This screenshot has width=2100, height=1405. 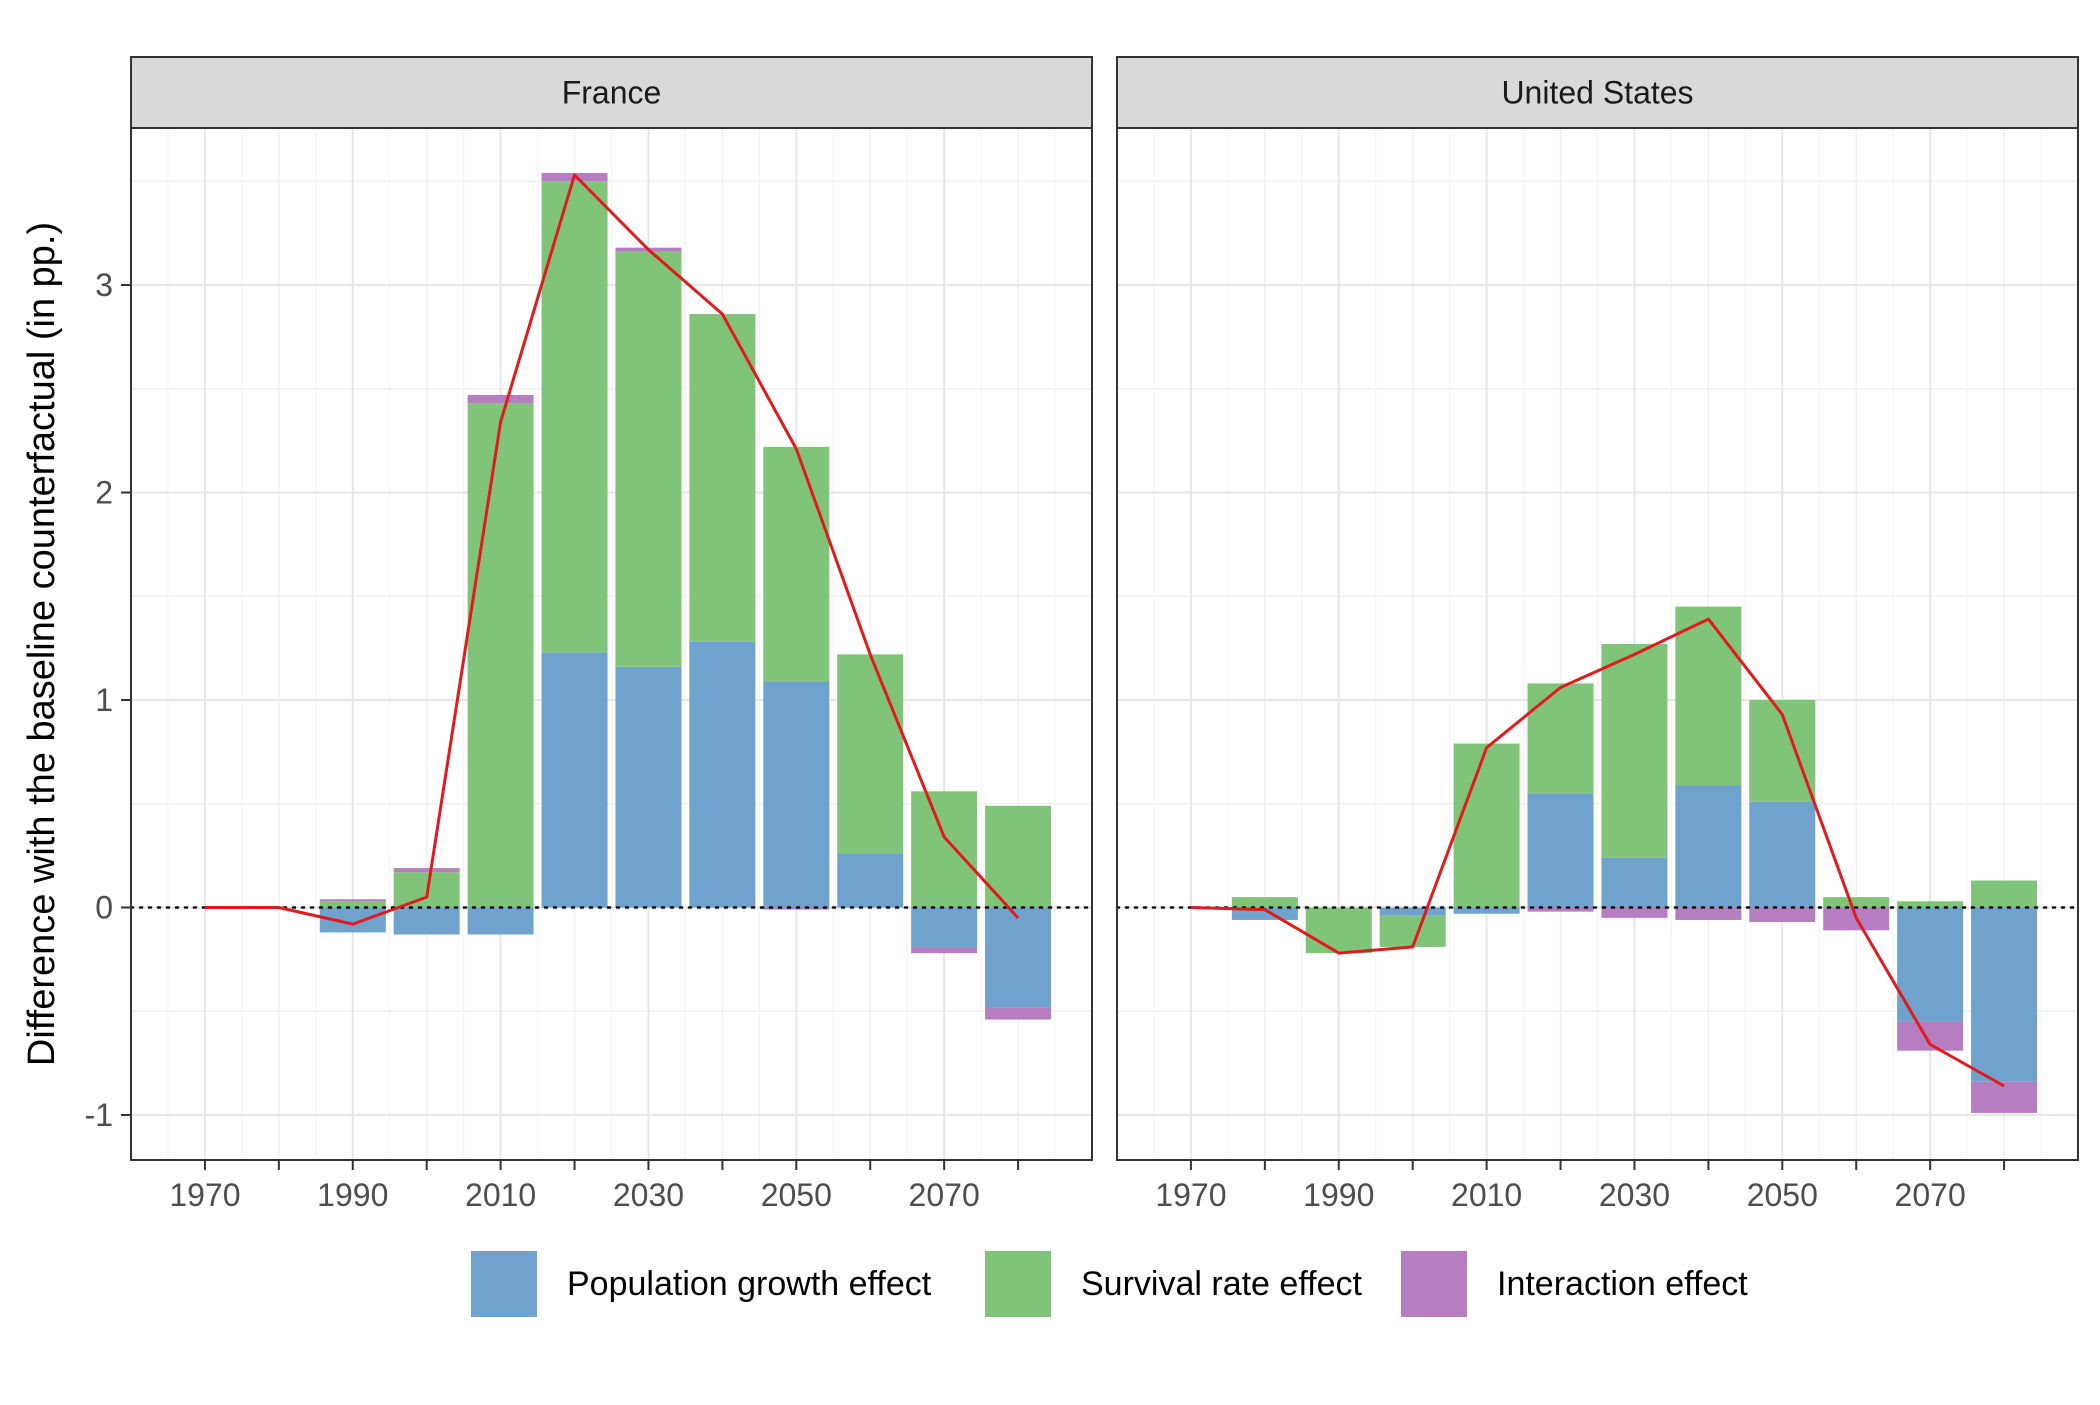 What do you see at coordinates (1622, 1284) in the screenshot?
I see `legend-label-interaction: Interaction effect` at bounding box center [1622, 1284].